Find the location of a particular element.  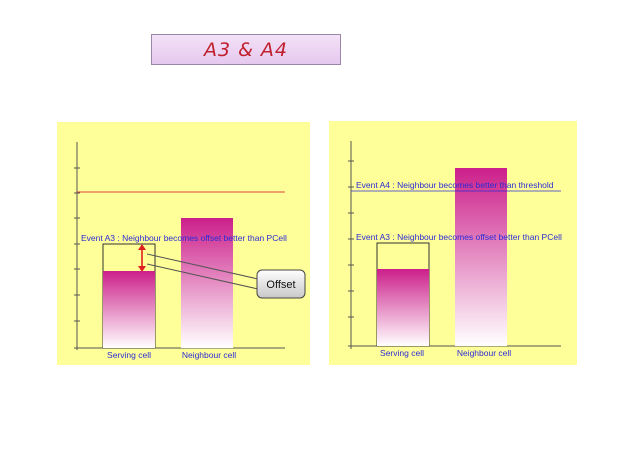

offset-callout-box is located at coordinates (281, 284).